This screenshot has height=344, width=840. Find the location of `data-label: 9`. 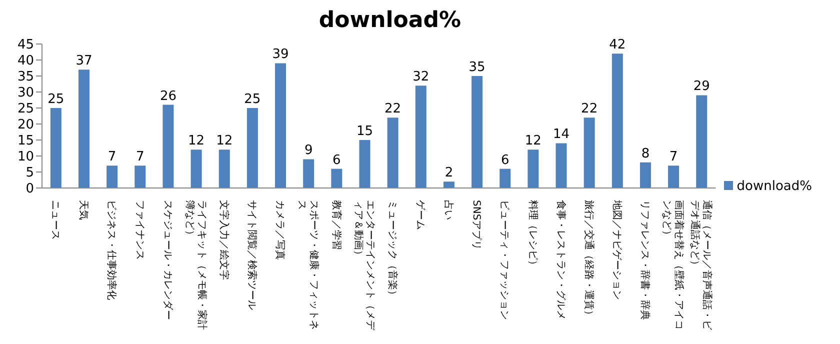

data-label: 9 is located at coordinates (308, 150).